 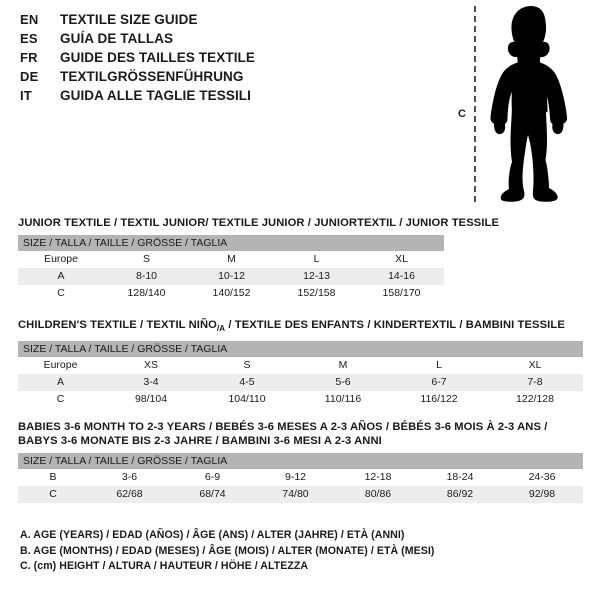 I want to click on height-dashed-line, so click(x=475, y=104).